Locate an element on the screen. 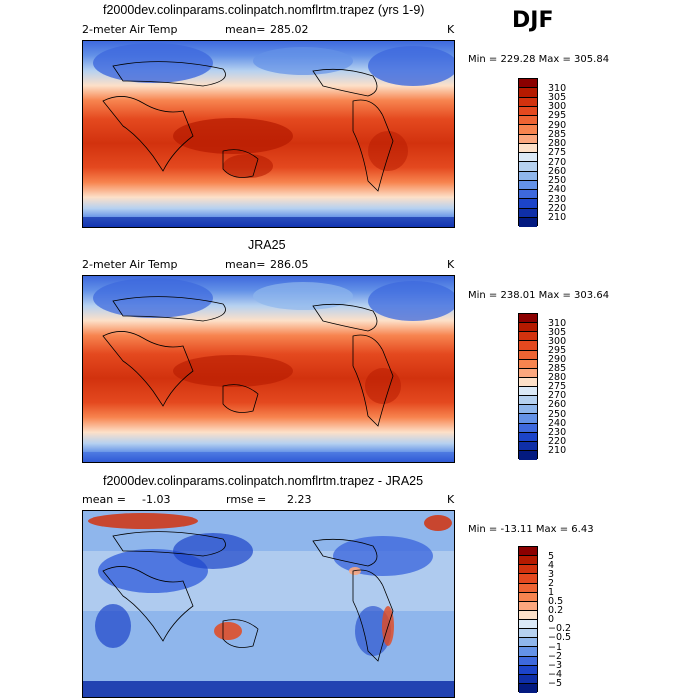 The image size is (700, 700). panel2-mean-value: 286.05 is located at coordinates (289, 264).